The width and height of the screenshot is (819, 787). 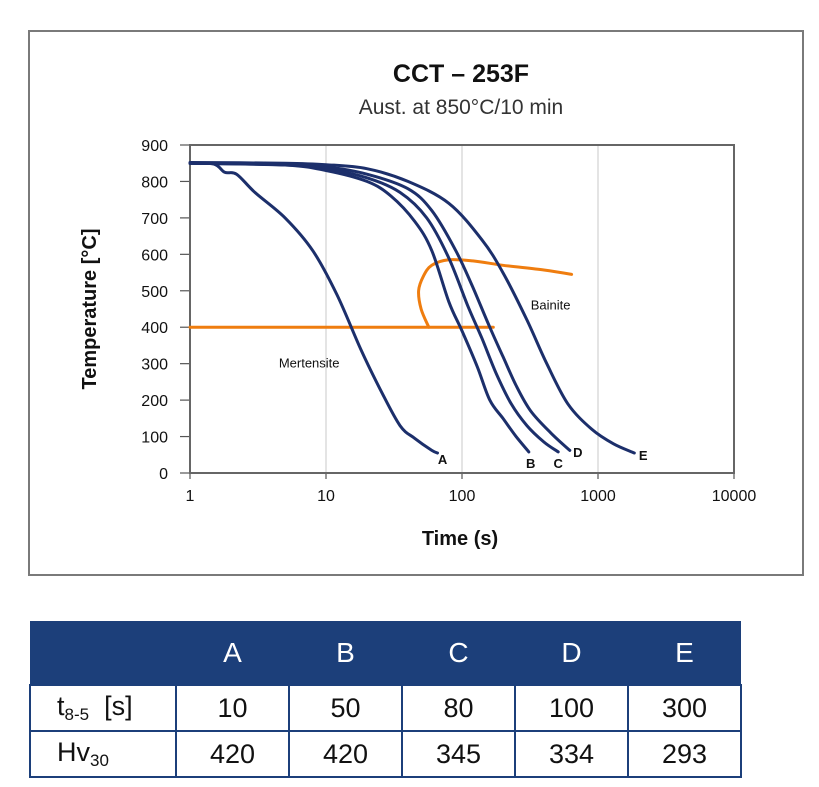 What do you see at coordinates (462, 496) in the screenshot?
I see `x-tick-label: 100` at bounding box center [462, 496].